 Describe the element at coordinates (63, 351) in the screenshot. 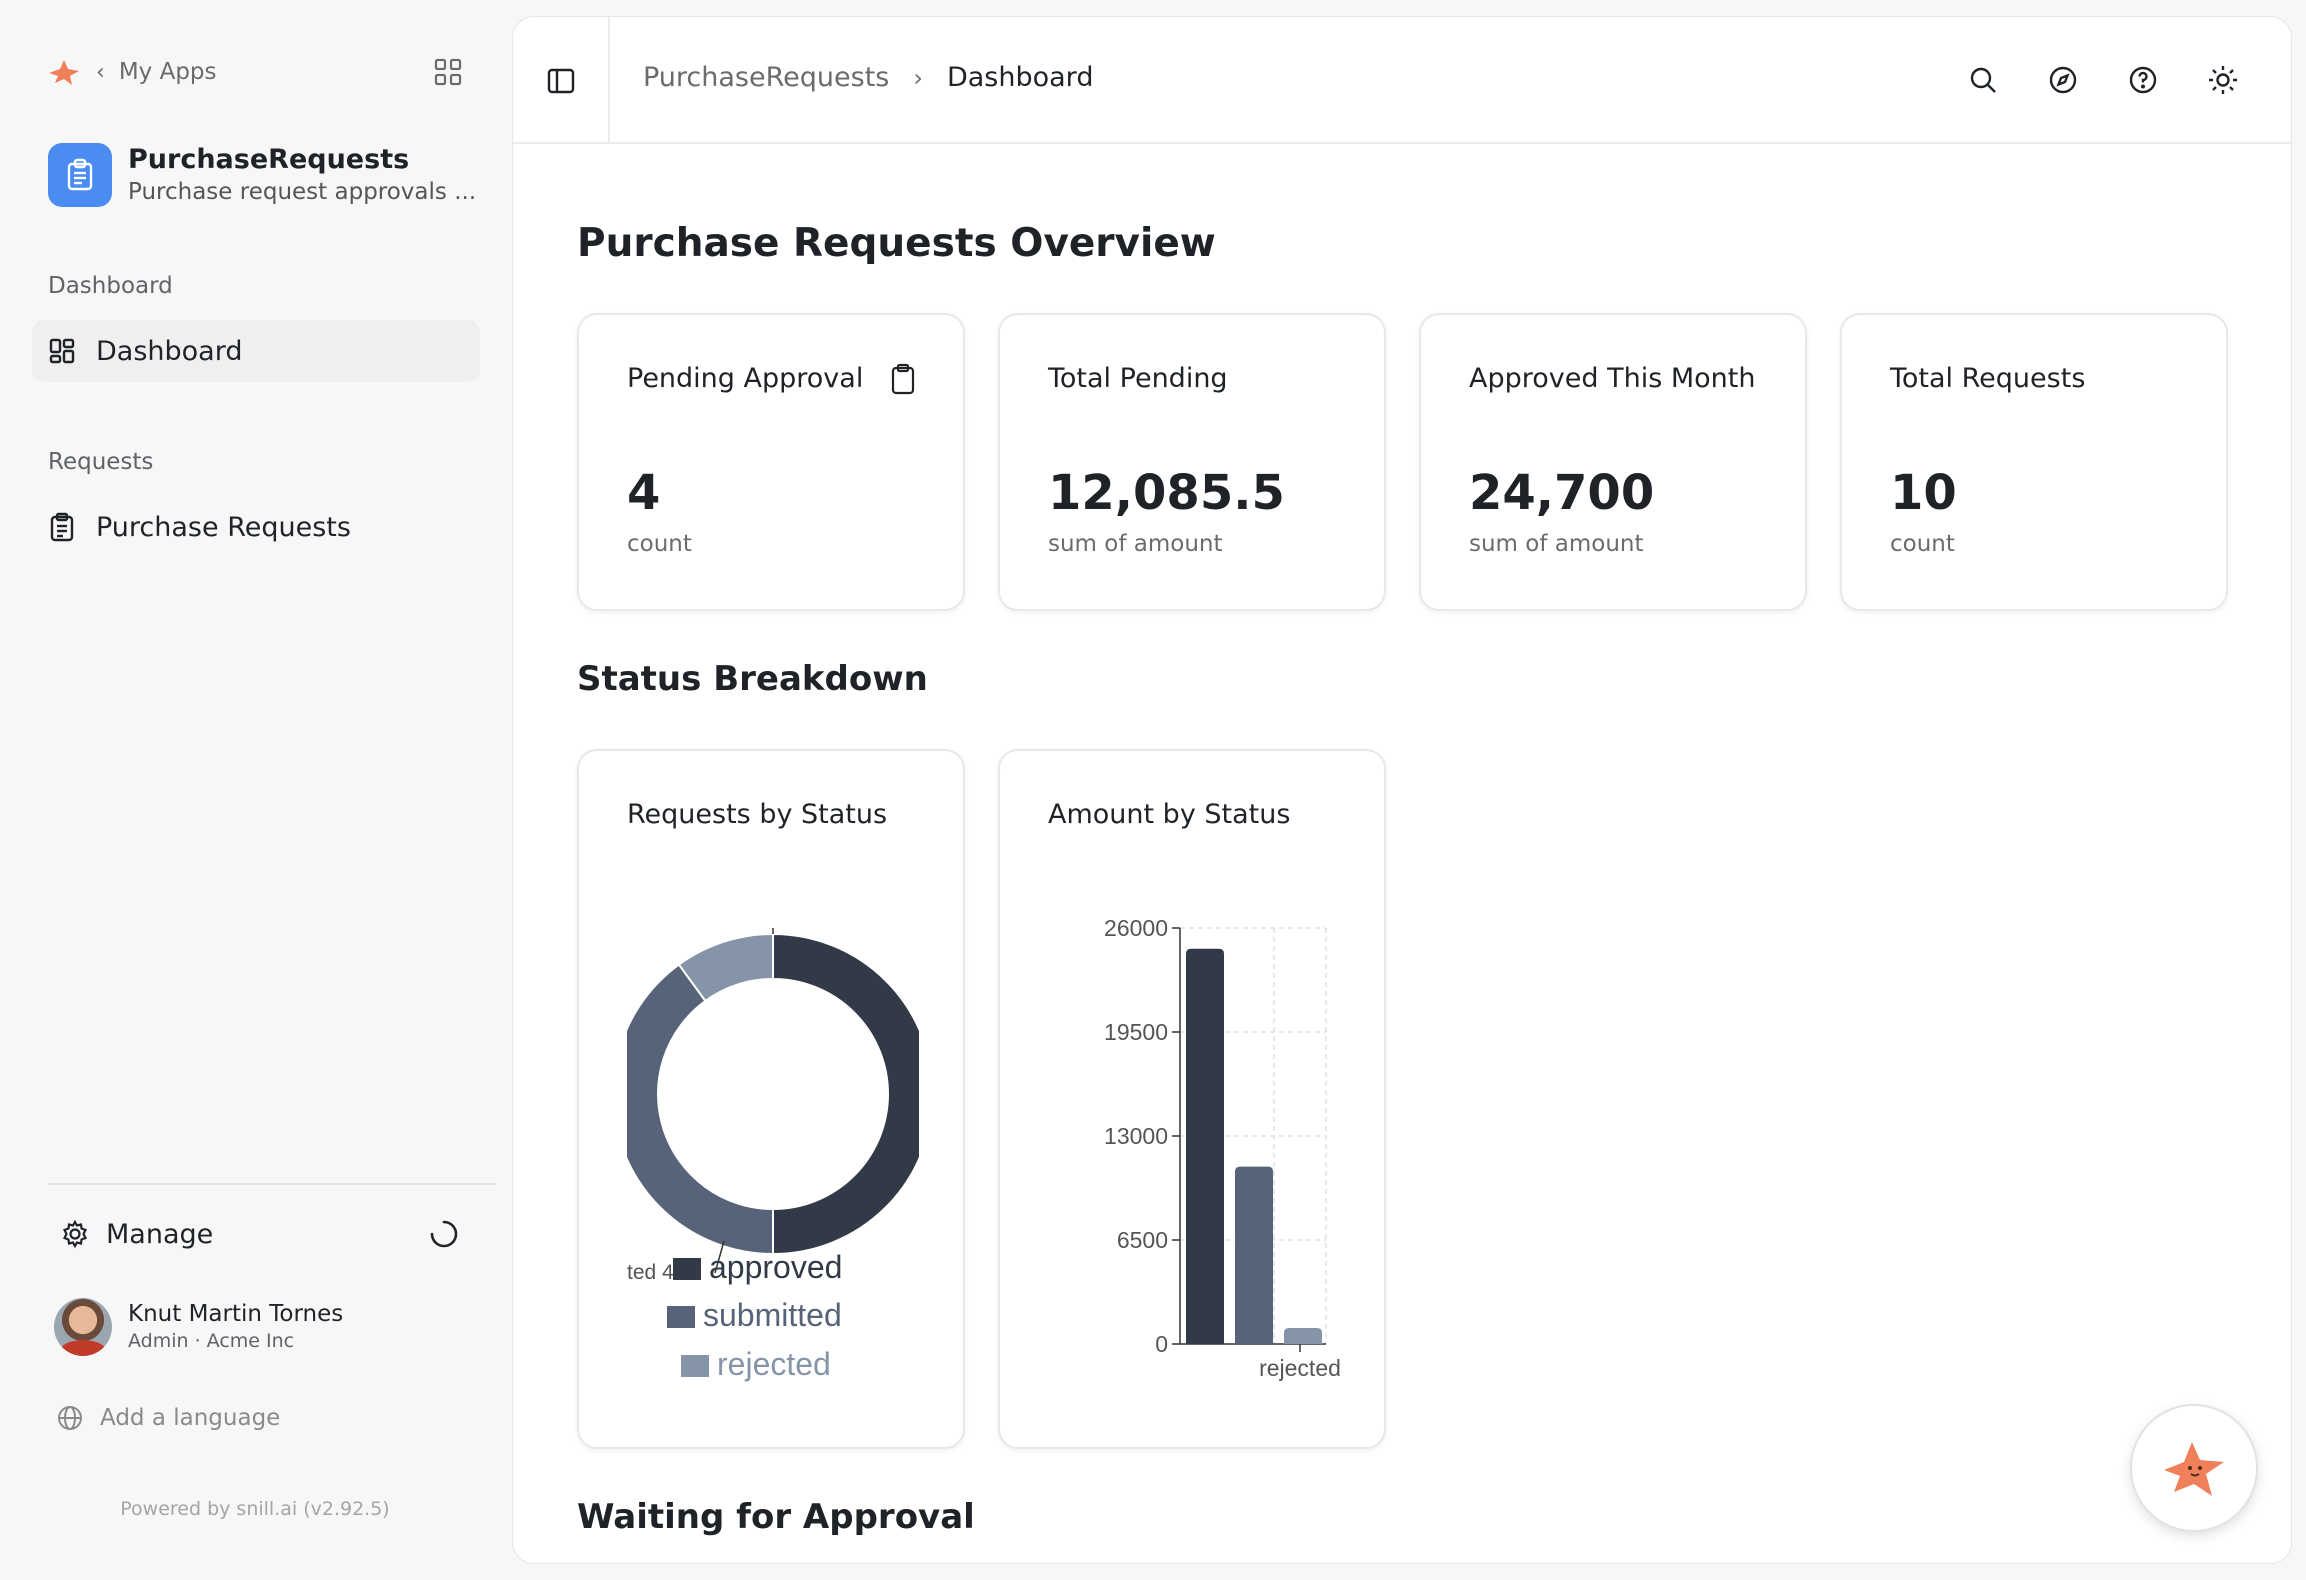

I see `dashboard-icon` at that location.